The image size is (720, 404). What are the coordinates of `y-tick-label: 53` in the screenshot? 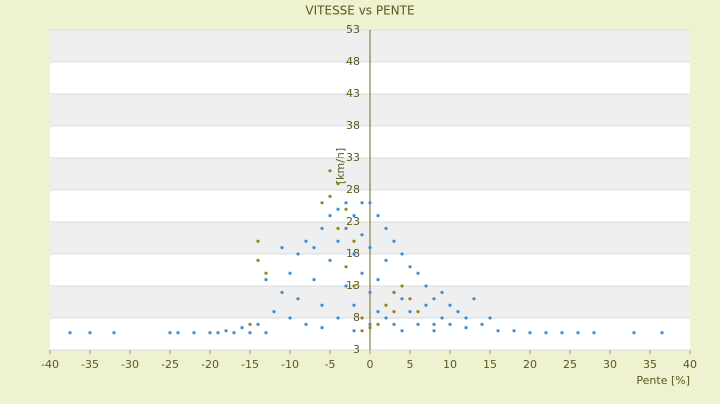 It's located at (353, 29).